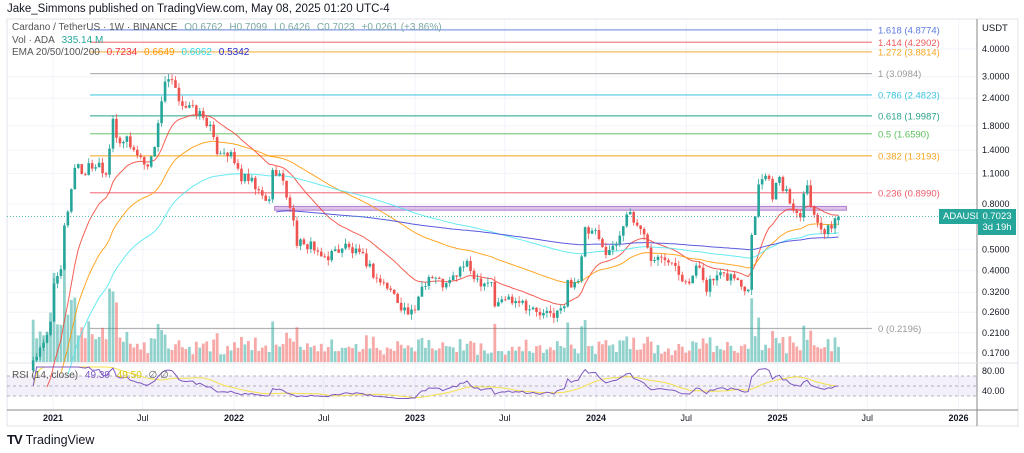 The width and height of the screenshot is (1024, 453). I want to click on ema-label: EMA 20/50/100/200, so click(56, 52).